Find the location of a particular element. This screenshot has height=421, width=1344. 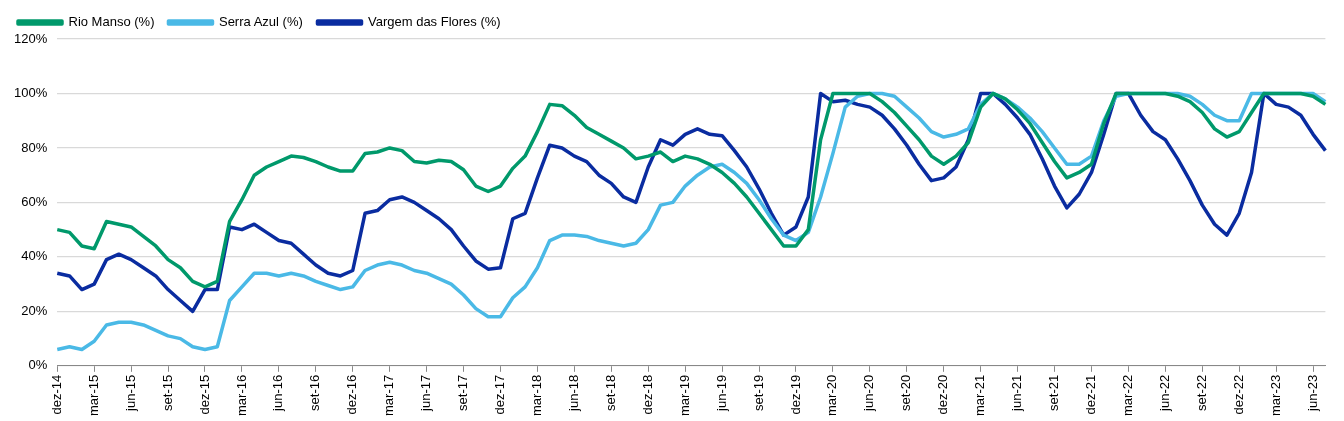

legend-label: Serra Azul (%) is located at coordinates (260, 22).